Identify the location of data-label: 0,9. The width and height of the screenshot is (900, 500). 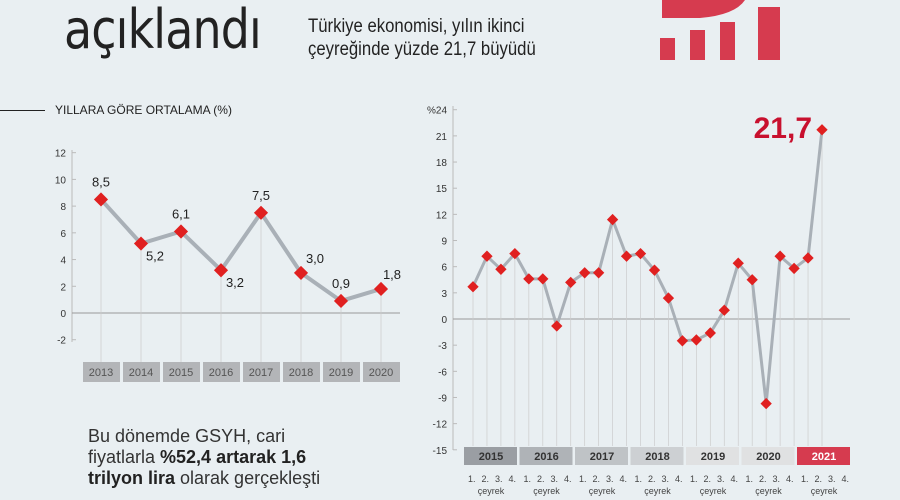
(341, 283).